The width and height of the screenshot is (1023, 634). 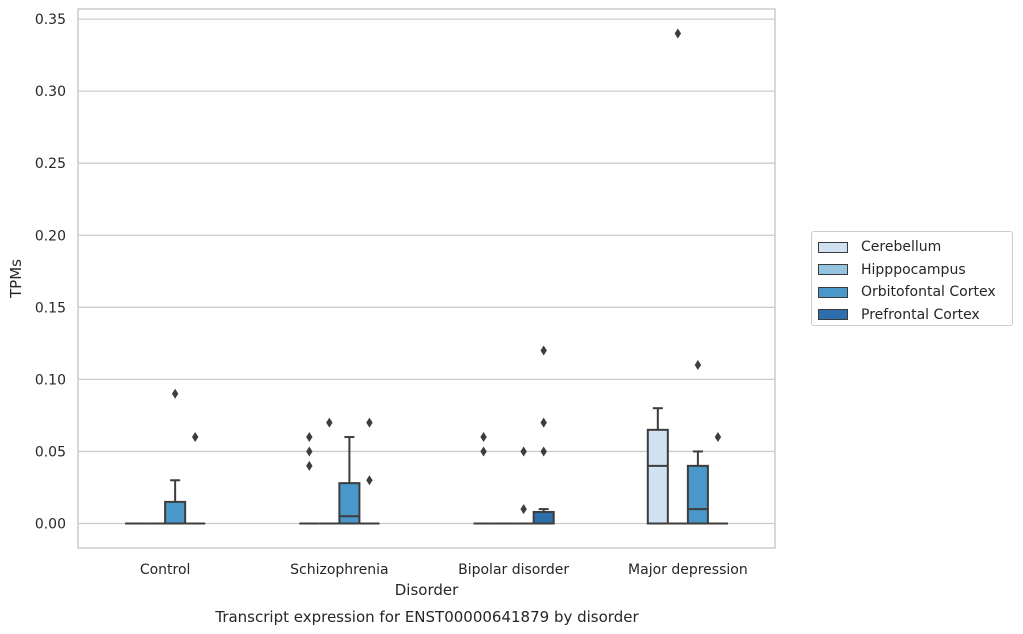 I want to click on legend-label: Prefrontal Cortex, so click(x=920, y=314).